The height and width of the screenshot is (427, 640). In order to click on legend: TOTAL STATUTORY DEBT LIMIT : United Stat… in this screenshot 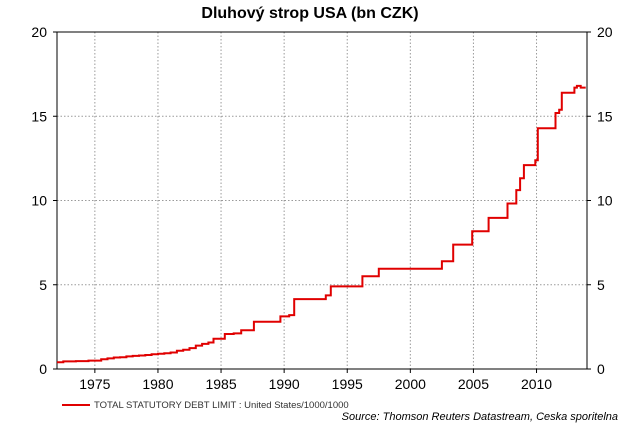, I will do `click(205, 405)`.